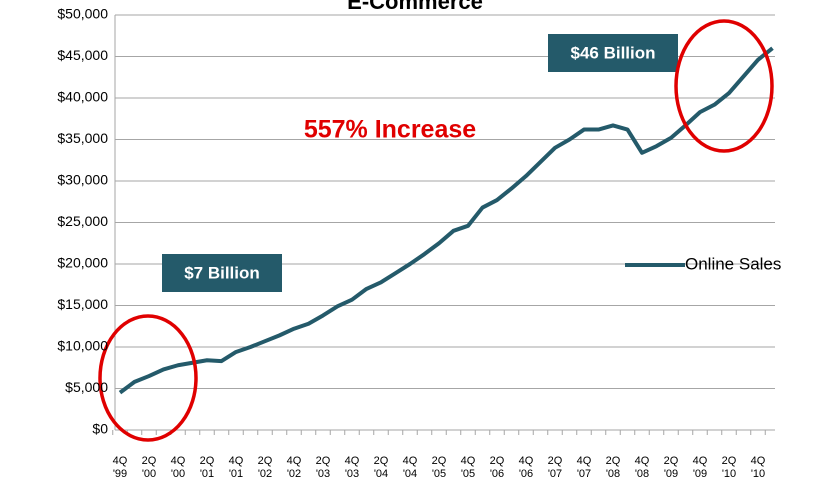 The image size is (834, 494). I want to click on x-tick-label: 2Q '00, so click(149, 467).